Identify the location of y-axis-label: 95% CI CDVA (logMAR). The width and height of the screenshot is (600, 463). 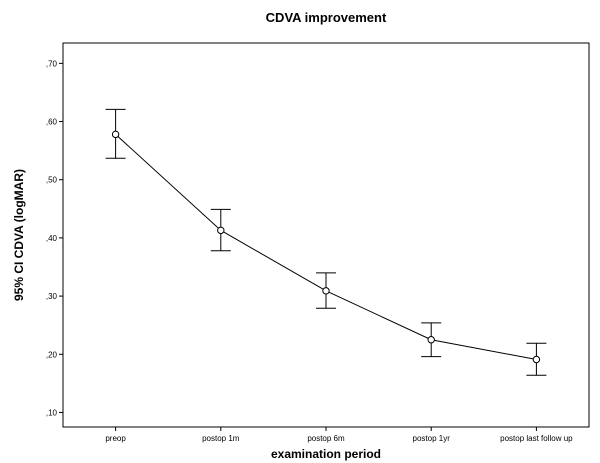
(19, 235).